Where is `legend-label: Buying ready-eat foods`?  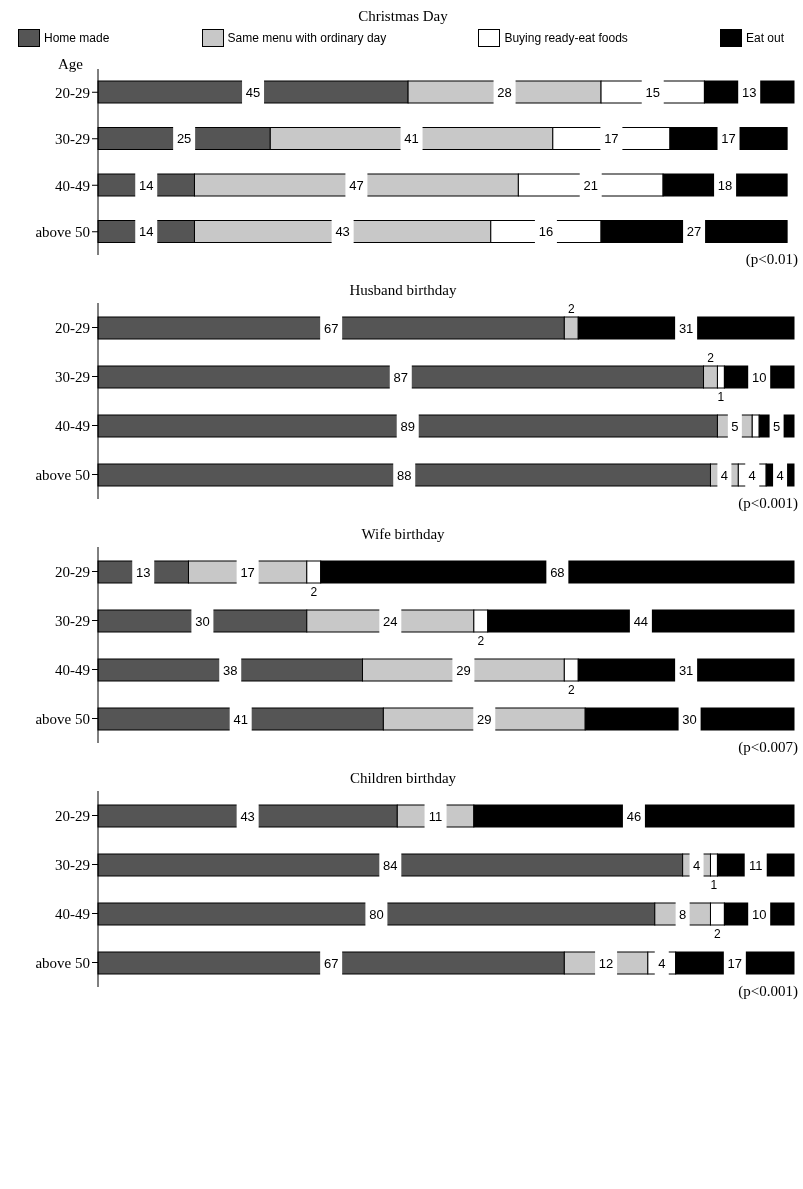 legend-label: Buying ready-eat foods is located at coordinates (565, 38).